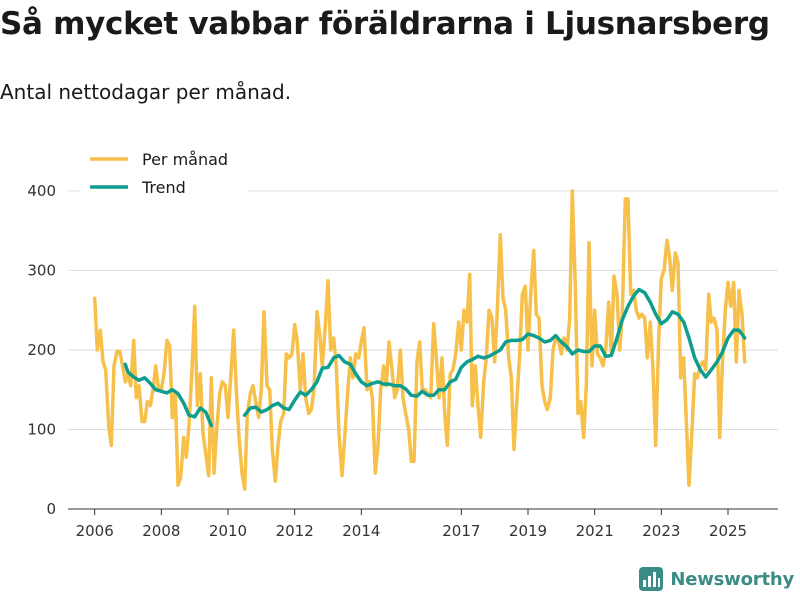 This screenshot has height=600, width=800. Describe the element at coordinates (41, 191) in the screenshot. I see `y-tick-label: 400` at that location.